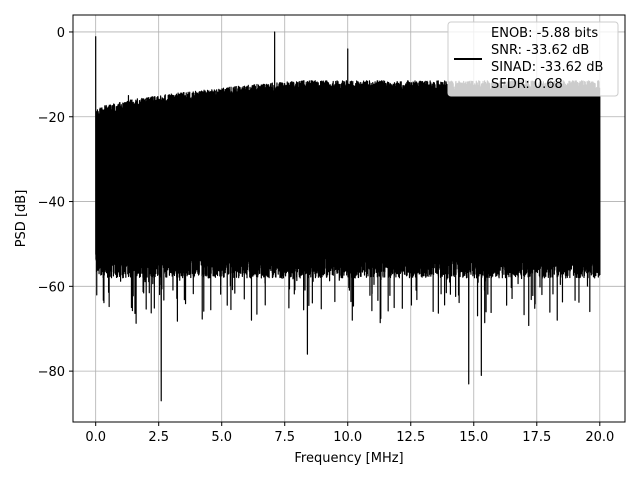 The width and height of the screenshot is (640, 480). I want to click on y-tick-label: −40, so click(51, 203).